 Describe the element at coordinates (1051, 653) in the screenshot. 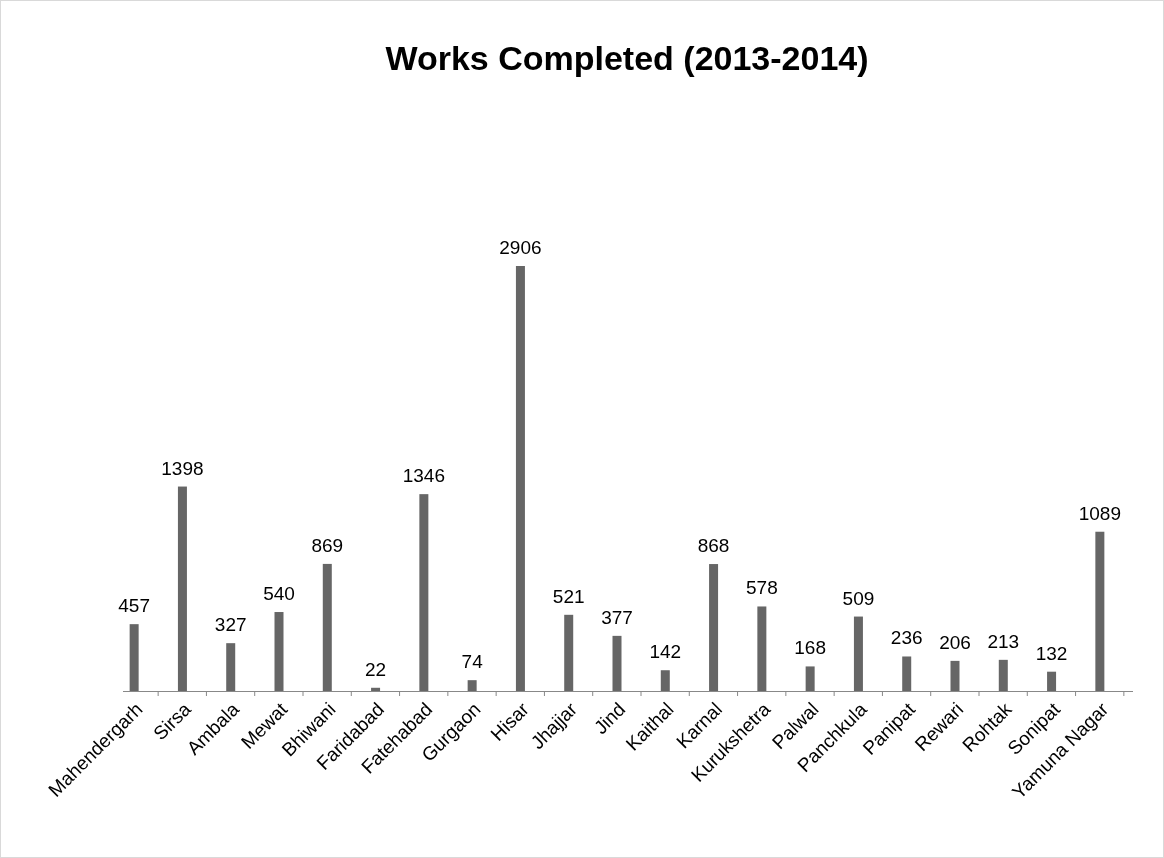

I see `data-label: 132` at that location.